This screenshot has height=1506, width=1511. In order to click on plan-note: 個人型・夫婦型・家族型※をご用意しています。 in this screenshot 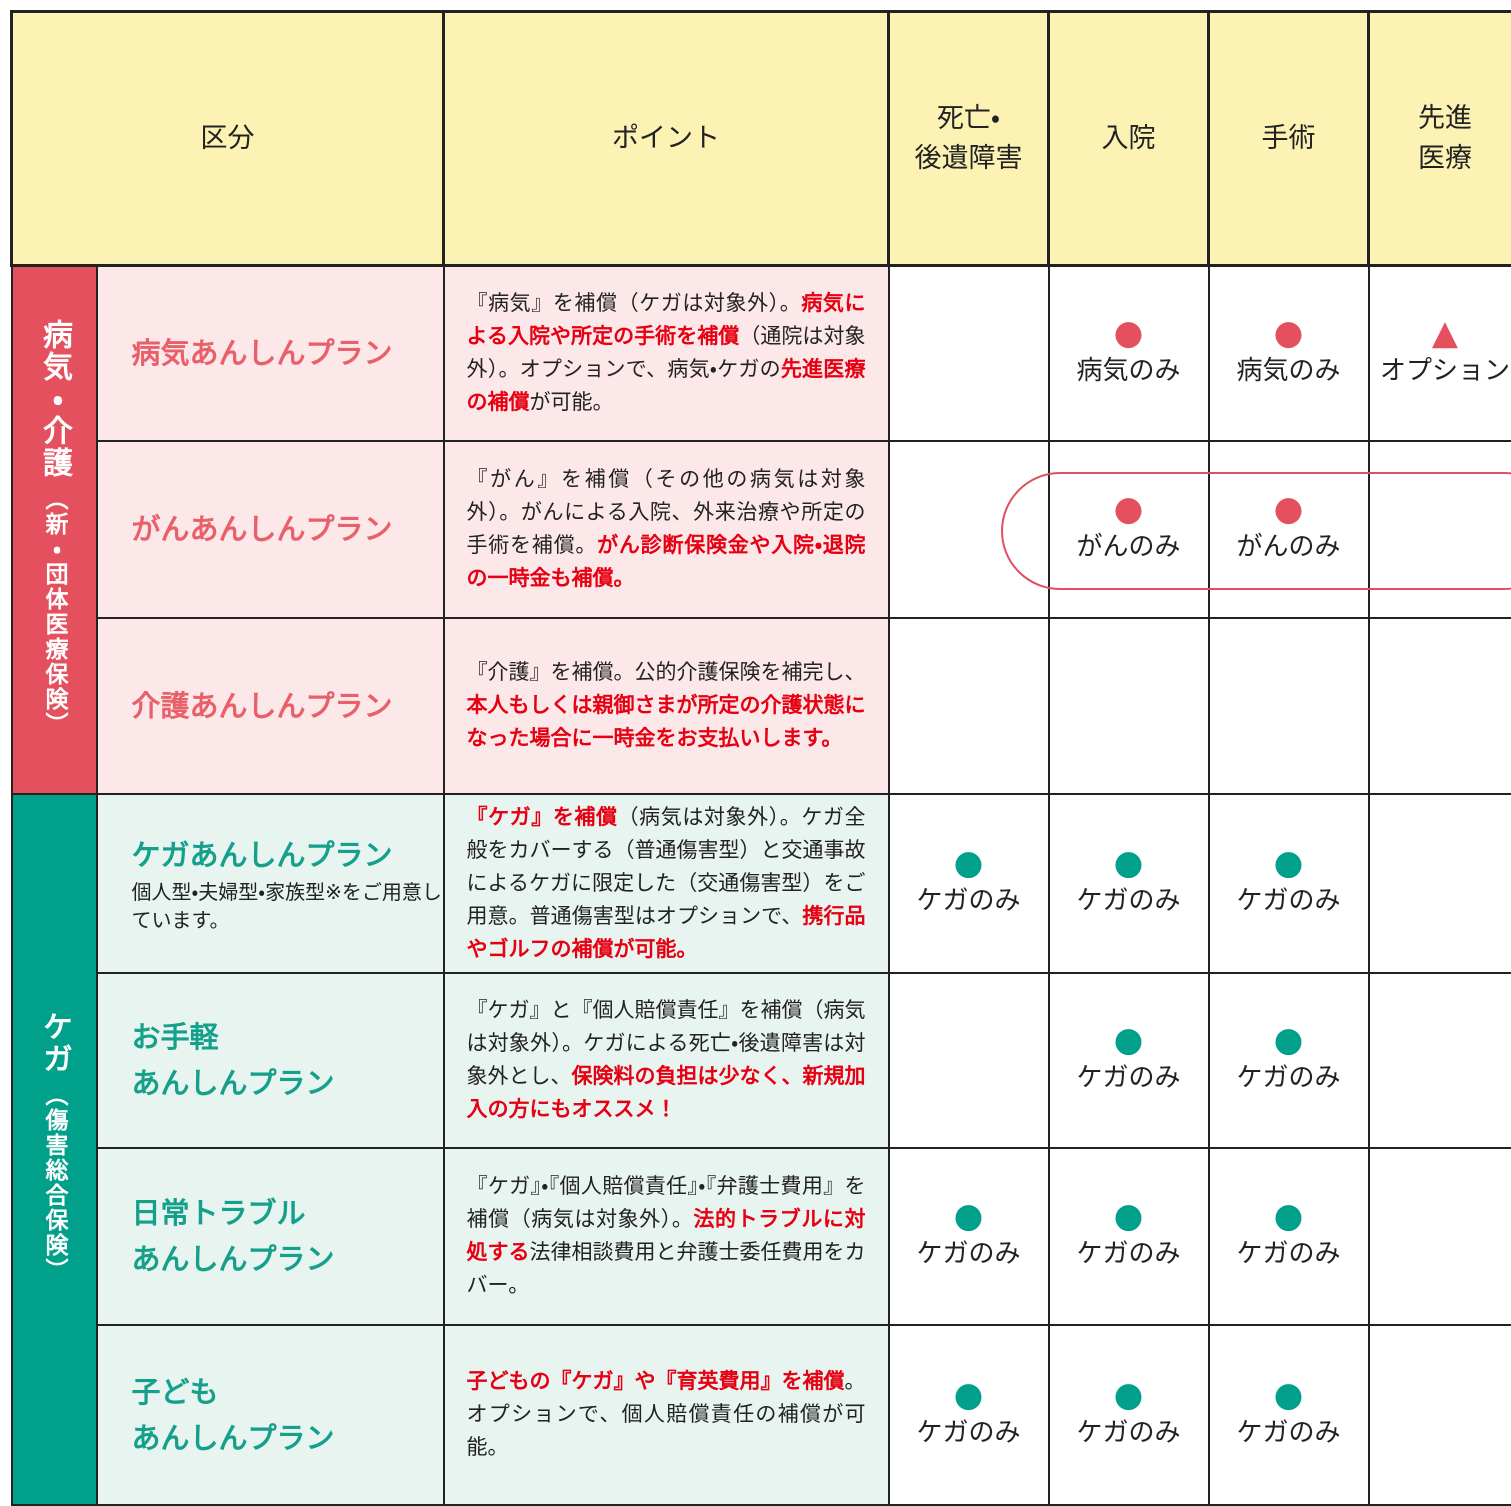, I will do `click(287, 906)`.